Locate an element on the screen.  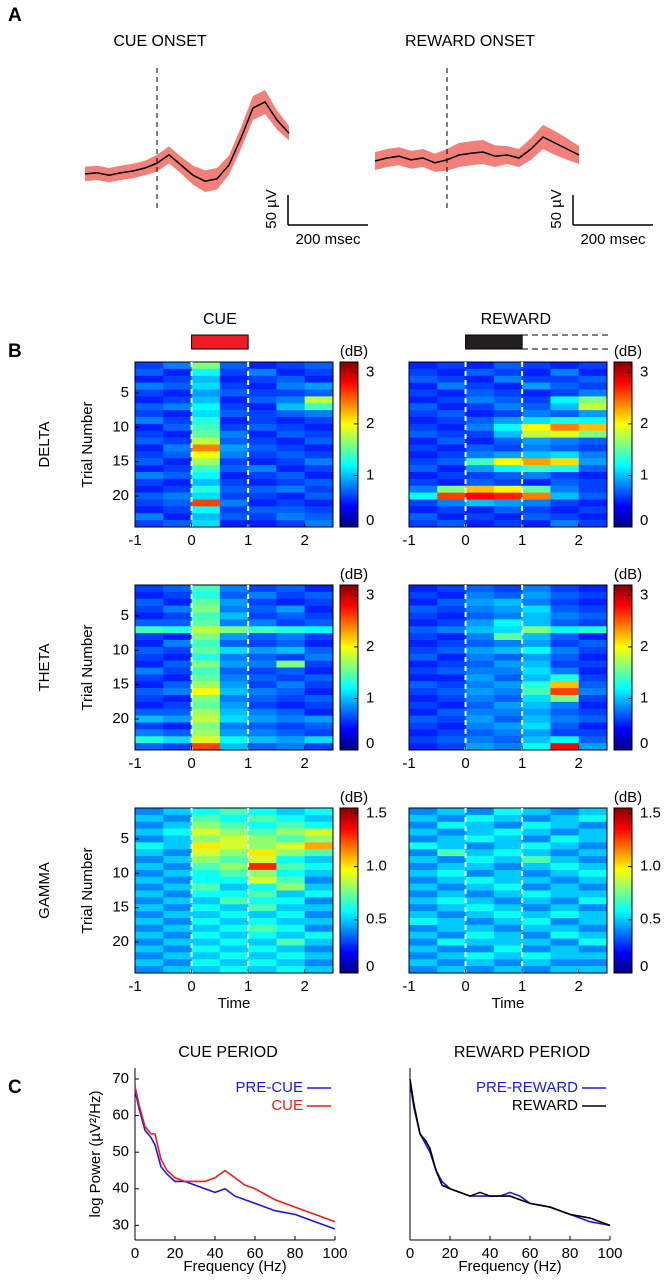
y-tick-label: 40 is located at coordinates (120, 1188).